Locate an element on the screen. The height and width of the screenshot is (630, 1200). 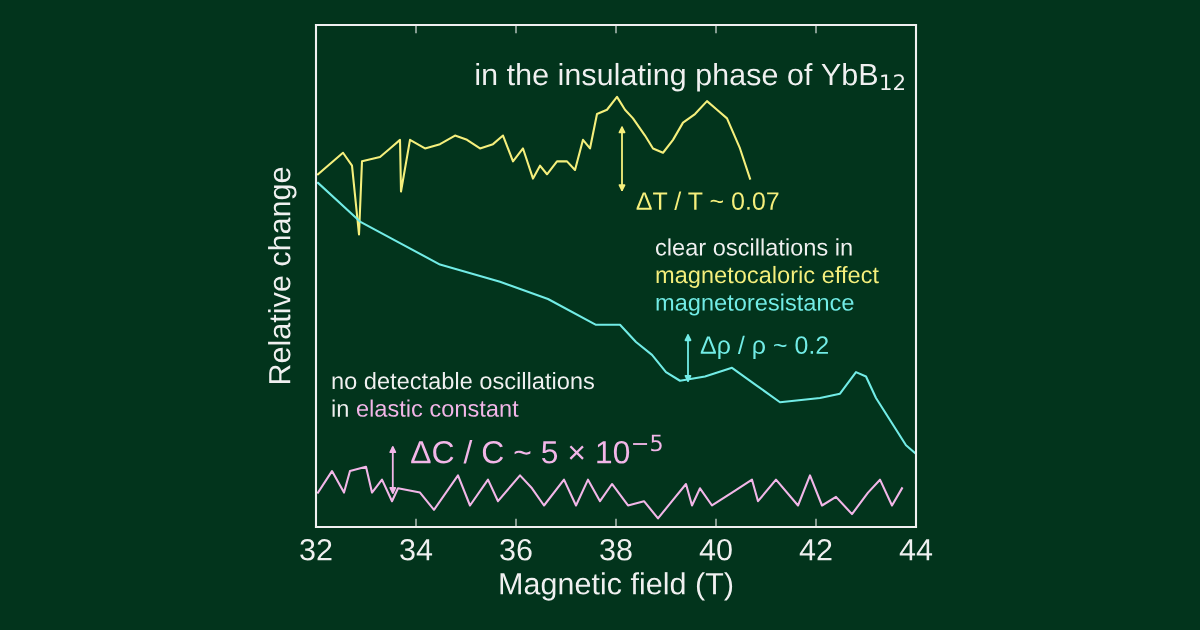
annotation: ΔC / C ~ 5 × 10$^{−5}$ is located at coordinates (536, 449).